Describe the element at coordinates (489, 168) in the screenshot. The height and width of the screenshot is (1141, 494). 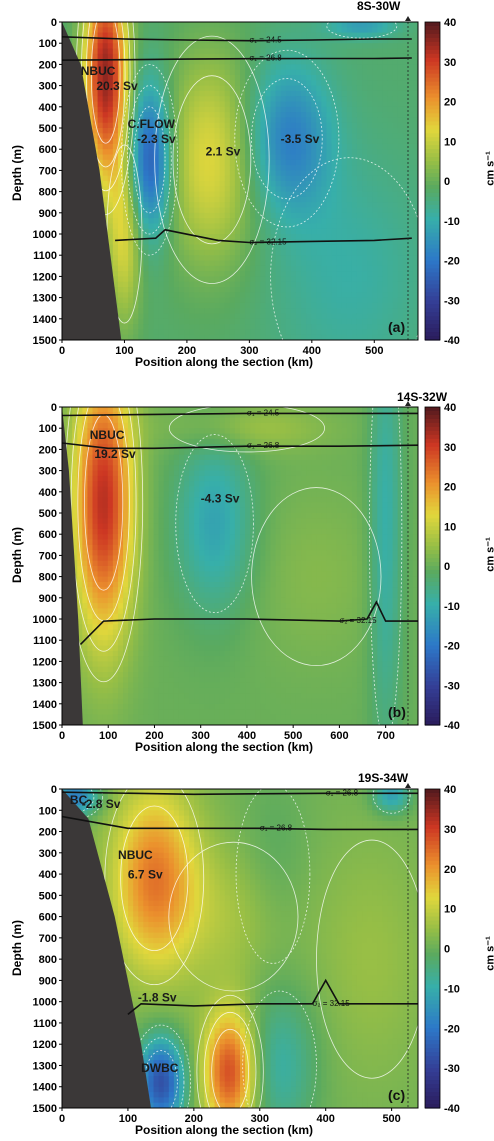
I see `panel-a-colorbar-unit: cm s⁻¹` at that location.